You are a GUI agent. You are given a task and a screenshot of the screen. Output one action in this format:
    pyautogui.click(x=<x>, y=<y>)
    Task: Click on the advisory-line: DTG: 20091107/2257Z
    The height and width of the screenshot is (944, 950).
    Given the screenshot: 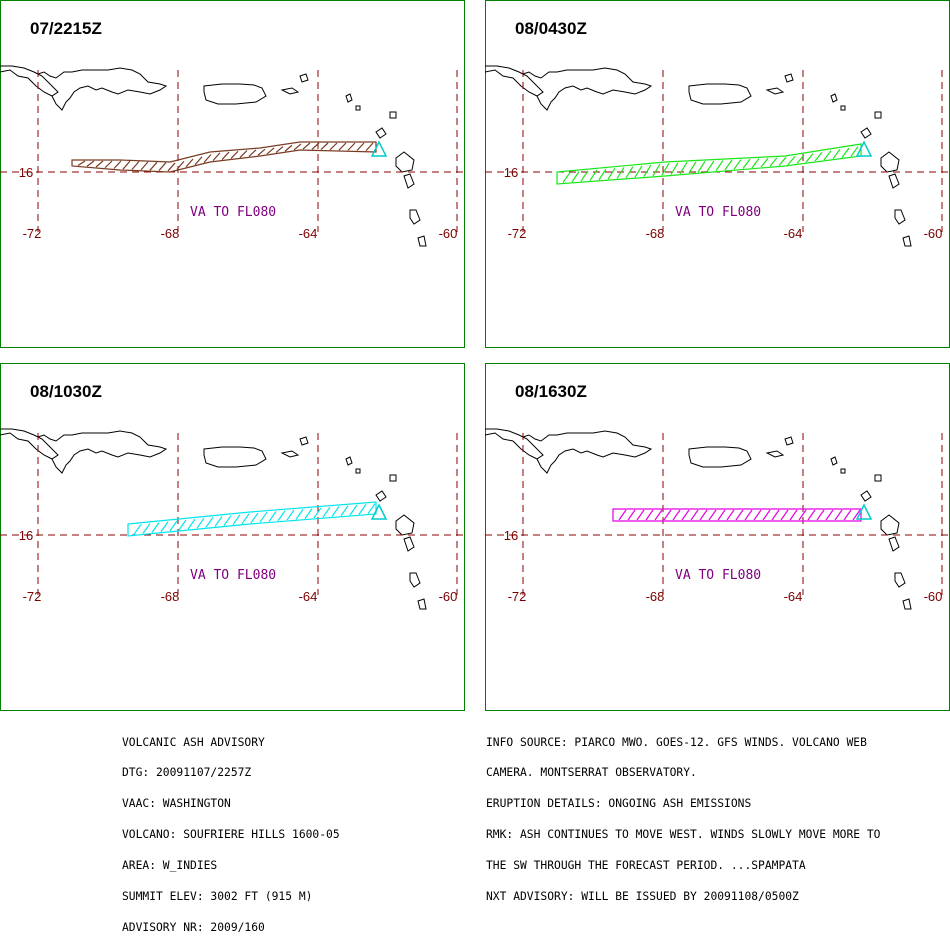 What is the action you would take?
    pyautogui.click(x=187, y=773)
    